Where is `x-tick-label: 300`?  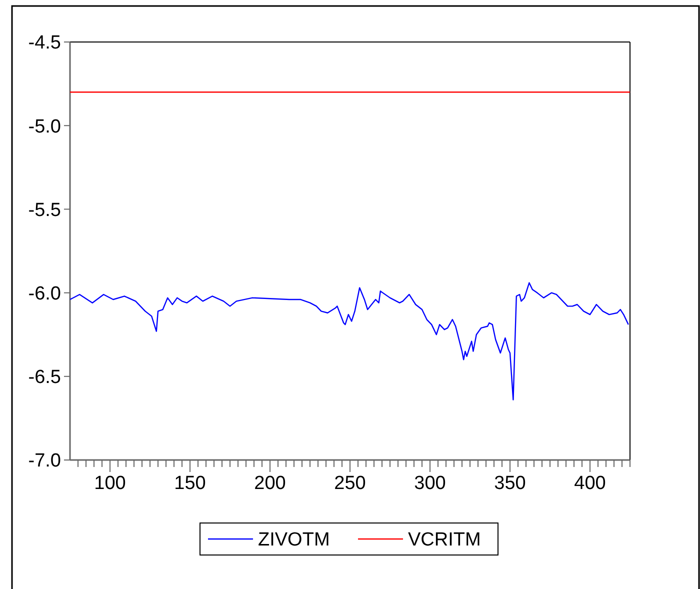
x-tick-label: 300 is located at coordinates (430, 483).